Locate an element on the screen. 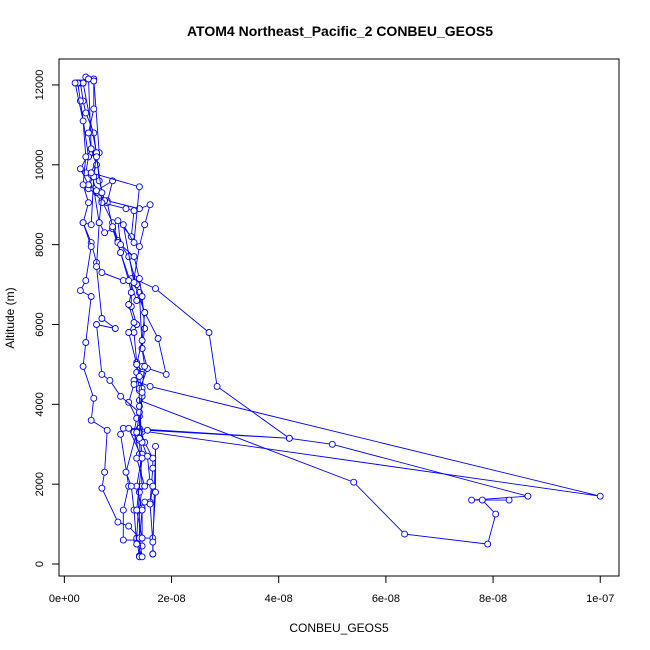 The width and height of the screenshot is (650, 650). x-tick-label: 6e-08 is located at coordinates (386, 599).